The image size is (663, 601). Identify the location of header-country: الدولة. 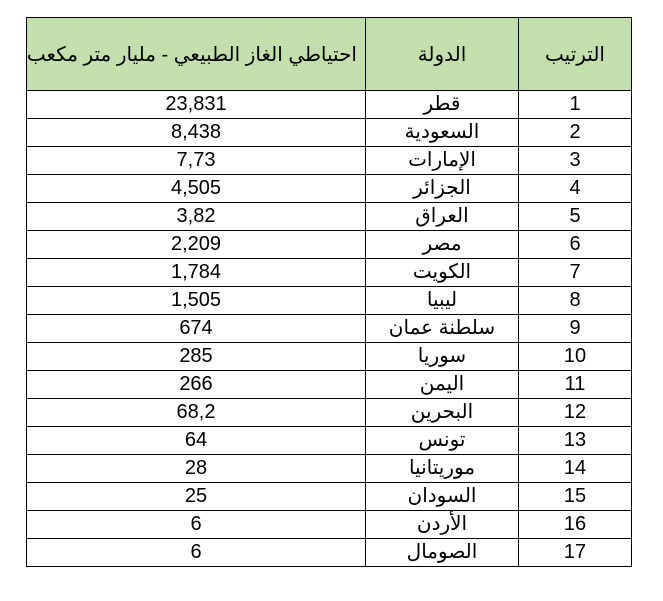
(442, 54).